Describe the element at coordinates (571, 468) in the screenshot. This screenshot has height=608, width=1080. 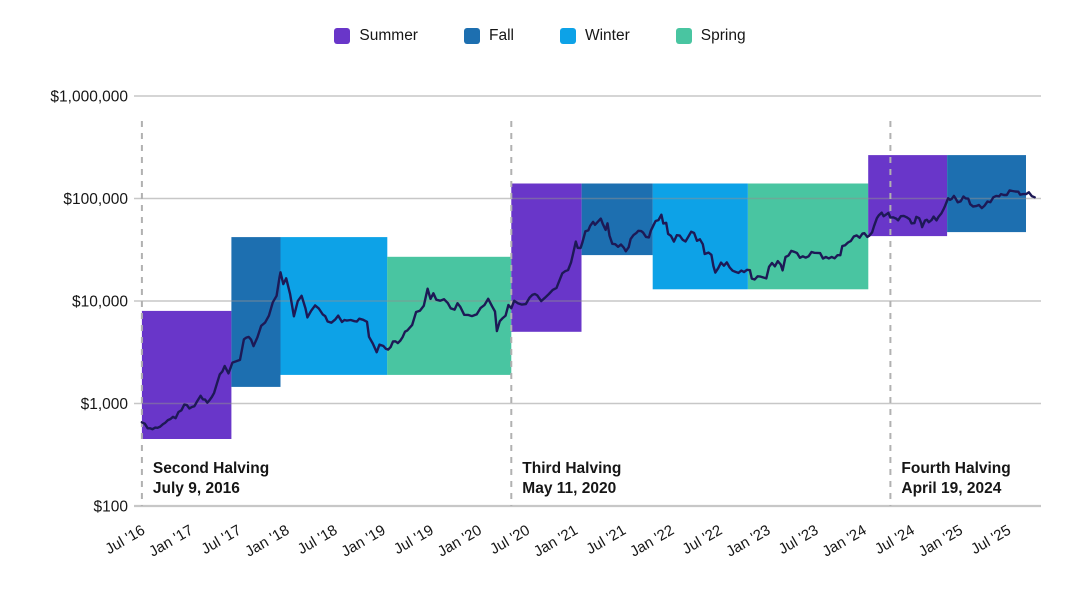
I see `halving-annotation-name-1: Third Halving` at that location.